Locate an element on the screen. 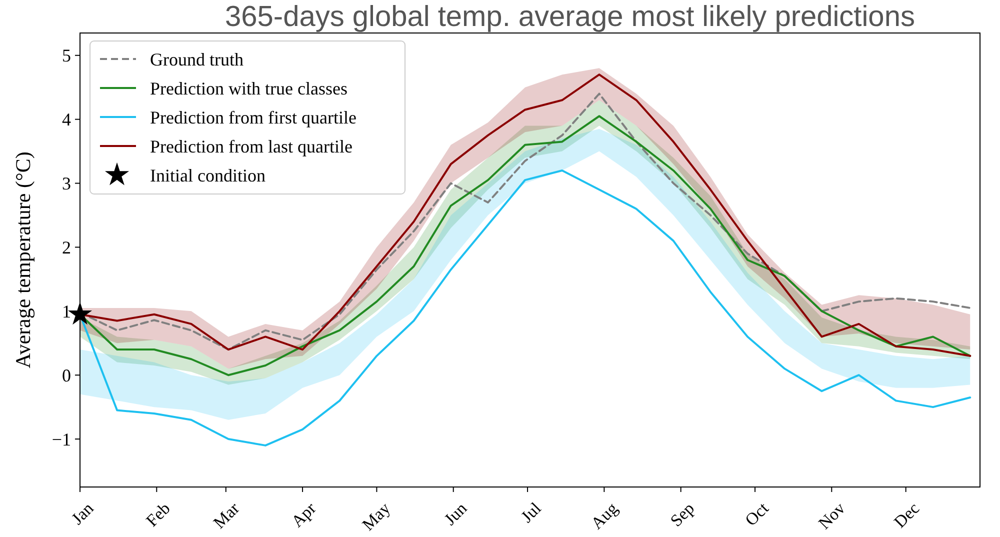  legend-label: Prediction from last quartile is located at coordinates (251, 146).